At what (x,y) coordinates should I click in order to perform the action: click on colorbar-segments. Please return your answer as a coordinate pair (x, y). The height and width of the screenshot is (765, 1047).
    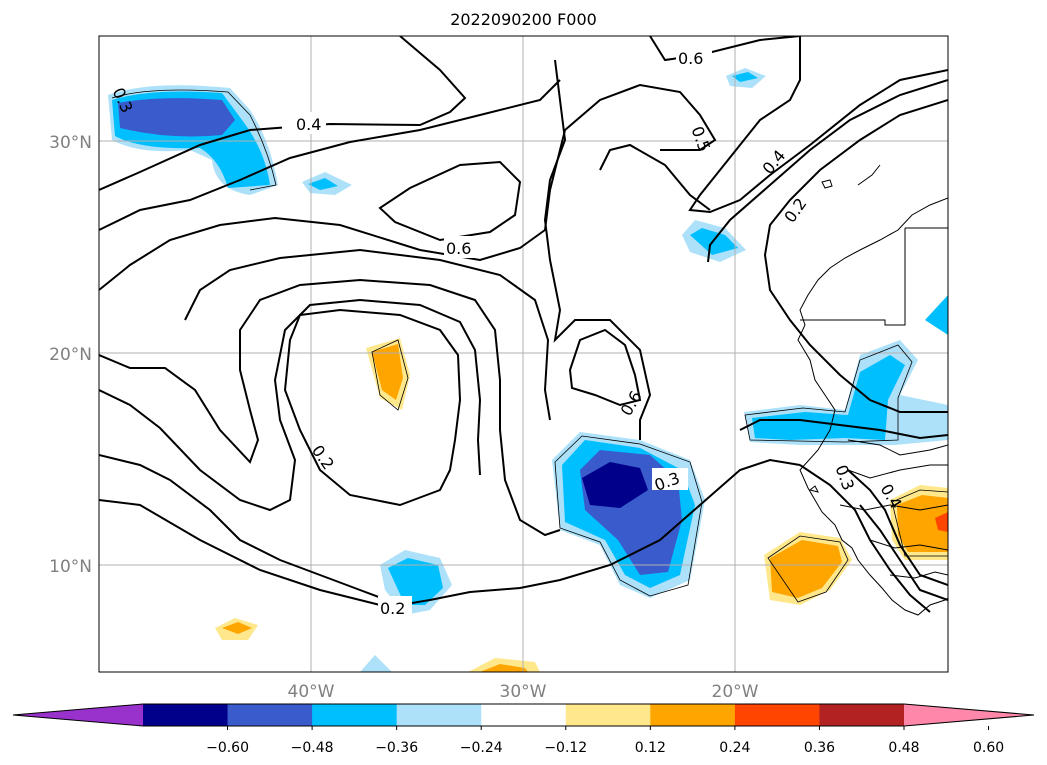
    Looking at the image, I should click on (523, 715).